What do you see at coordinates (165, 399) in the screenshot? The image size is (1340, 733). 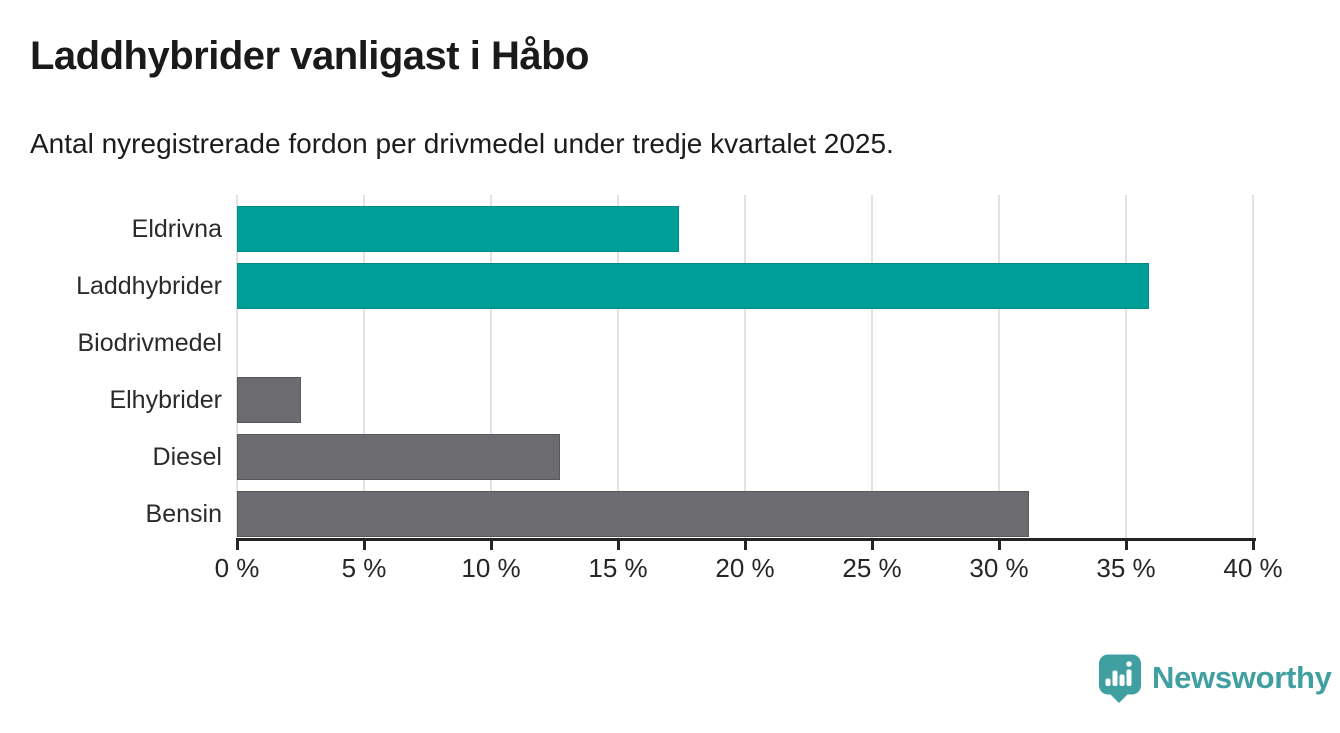 I see `category-label: Elhybrider` at bounding box center [165, 399].